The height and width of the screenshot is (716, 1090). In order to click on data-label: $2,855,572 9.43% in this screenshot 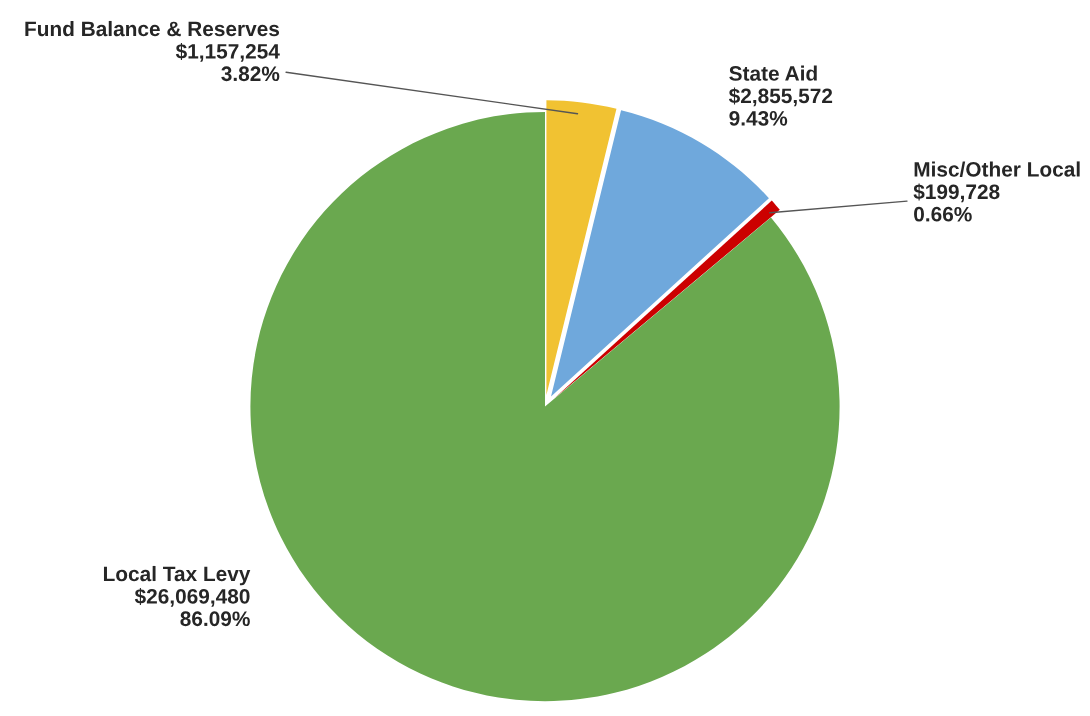, I will do `click(780, 106)`.